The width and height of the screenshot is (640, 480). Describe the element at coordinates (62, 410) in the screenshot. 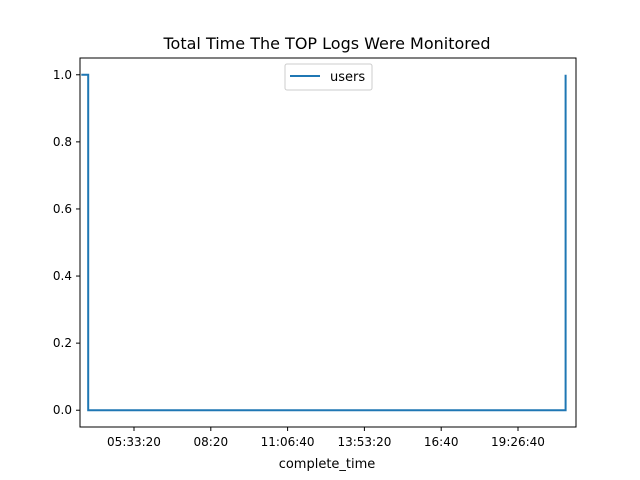

I see `y-tick-label: 0.0` at that location.